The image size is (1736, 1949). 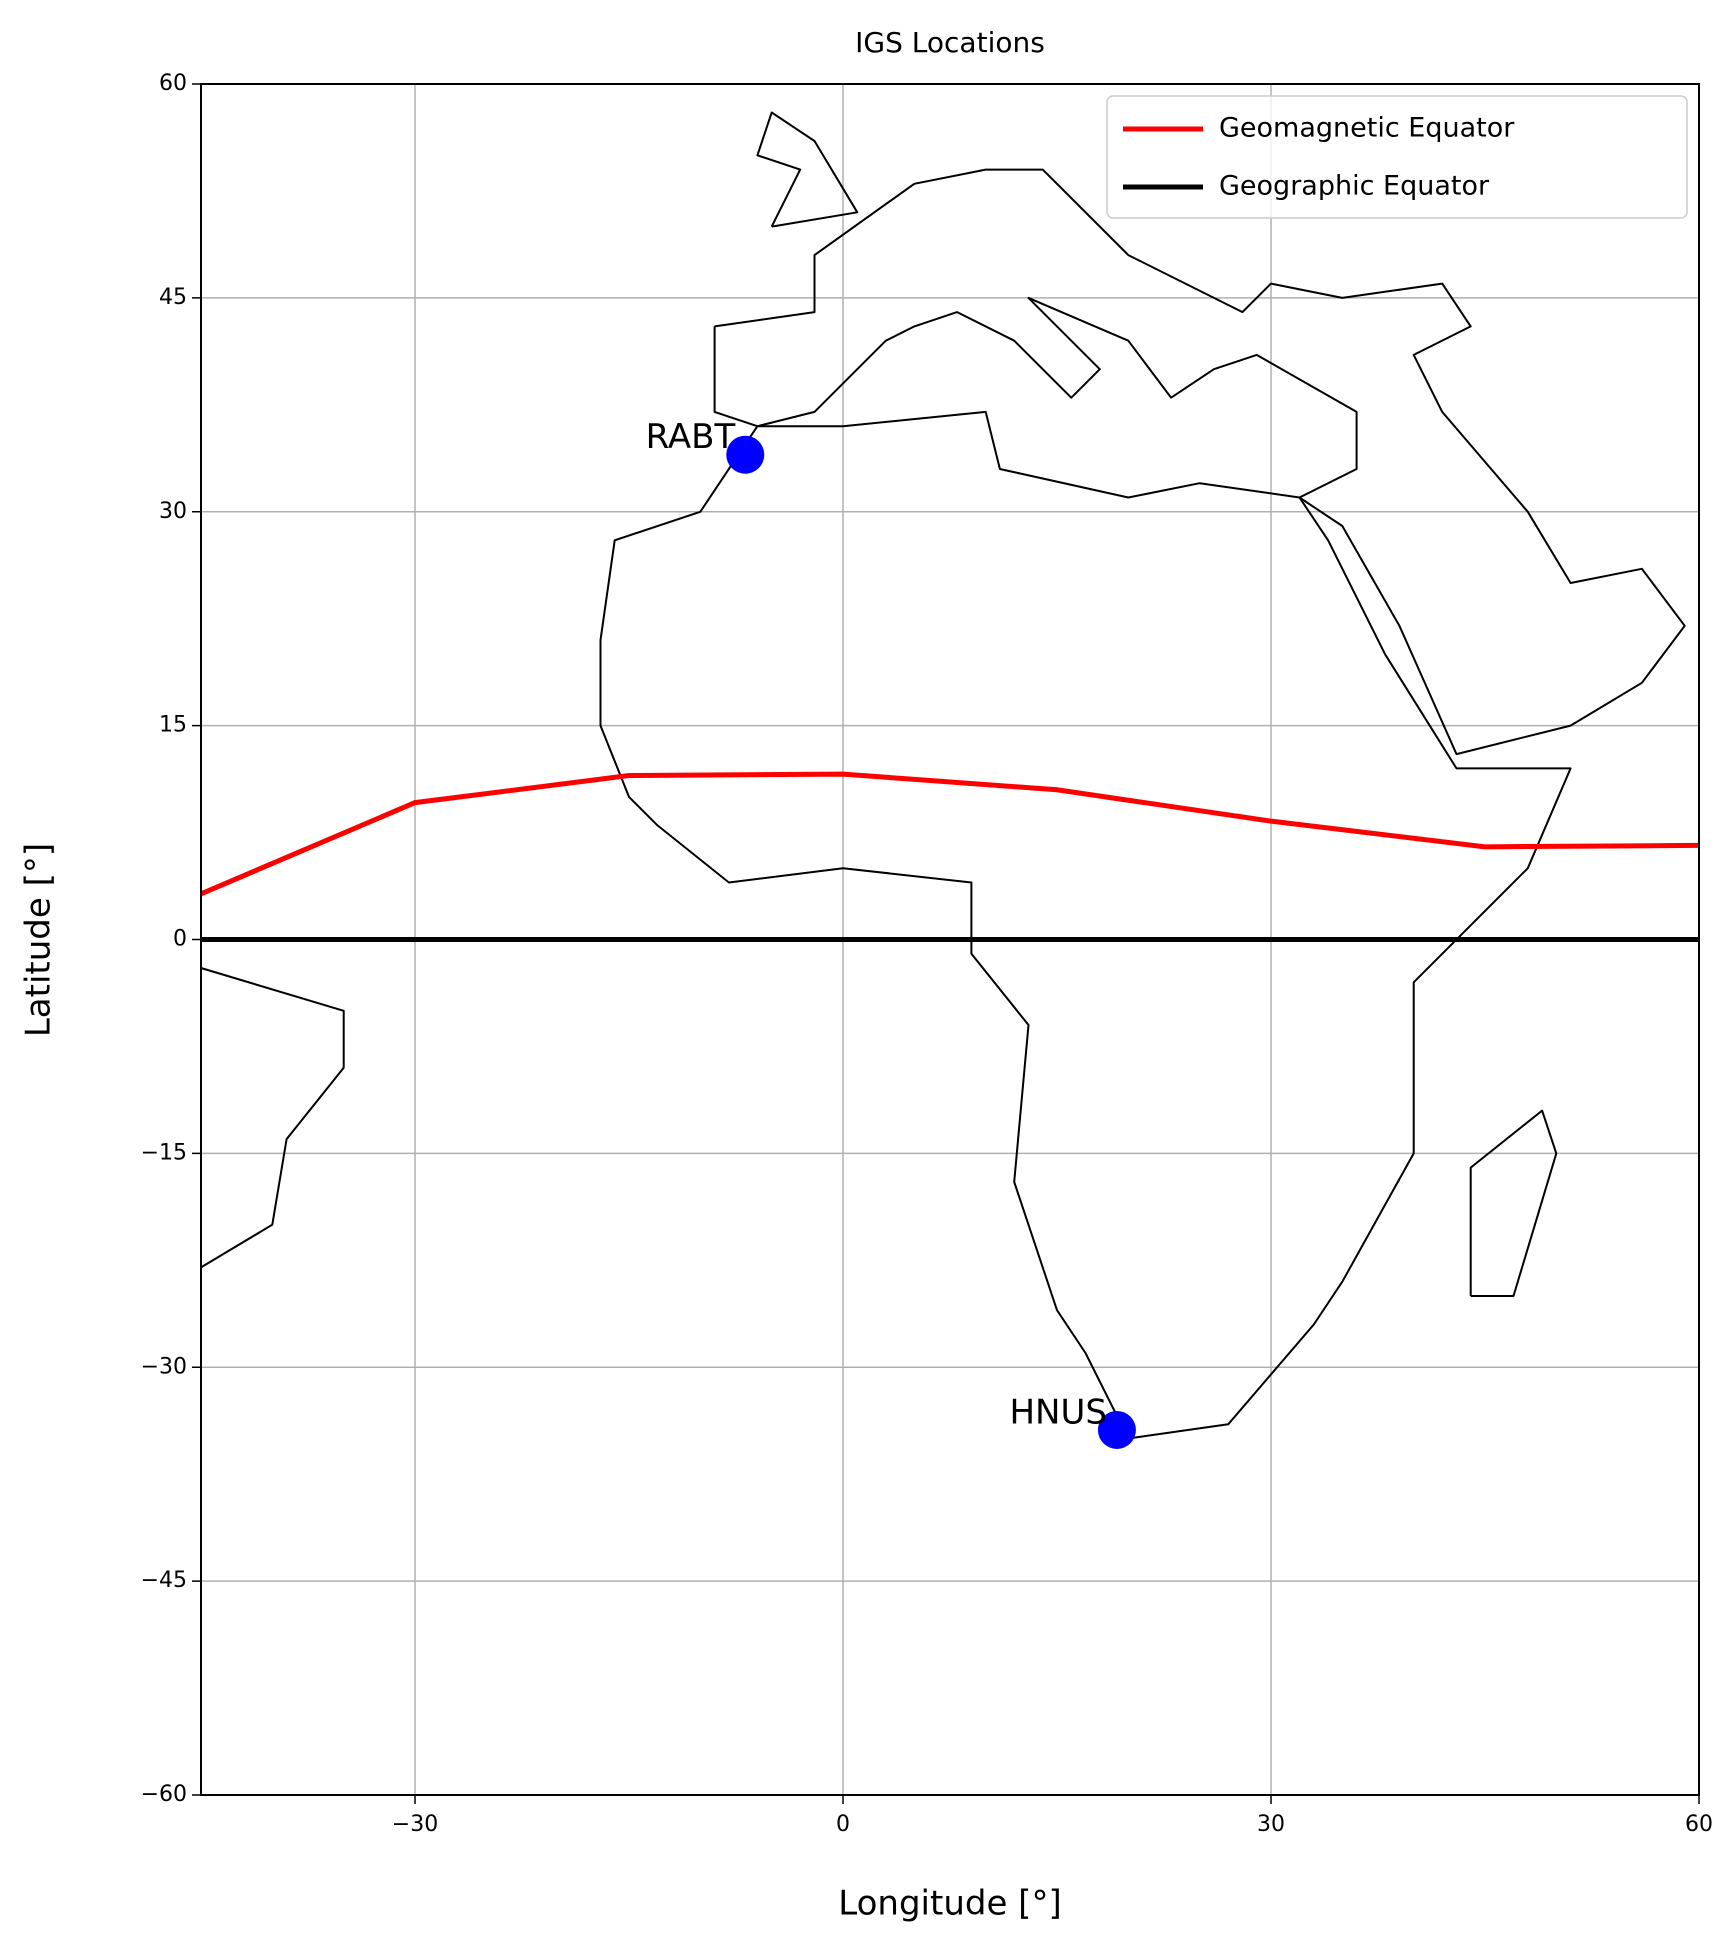 What do you see at coordinates (164, 1366) in the screenshot?
I see `y-tick-label: −30` at bounding box center [164, 1366].